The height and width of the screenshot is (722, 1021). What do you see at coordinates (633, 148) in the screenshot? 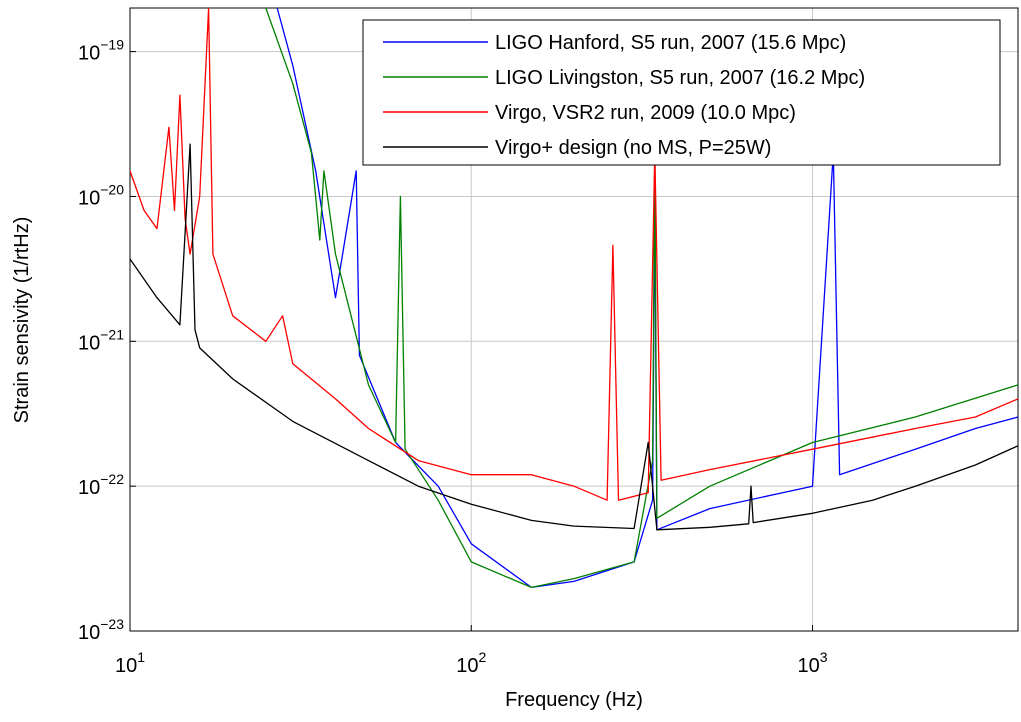
I see `legend-label: Virgo+ design (no MS, P=25W)` at bounding box center [633, 148].